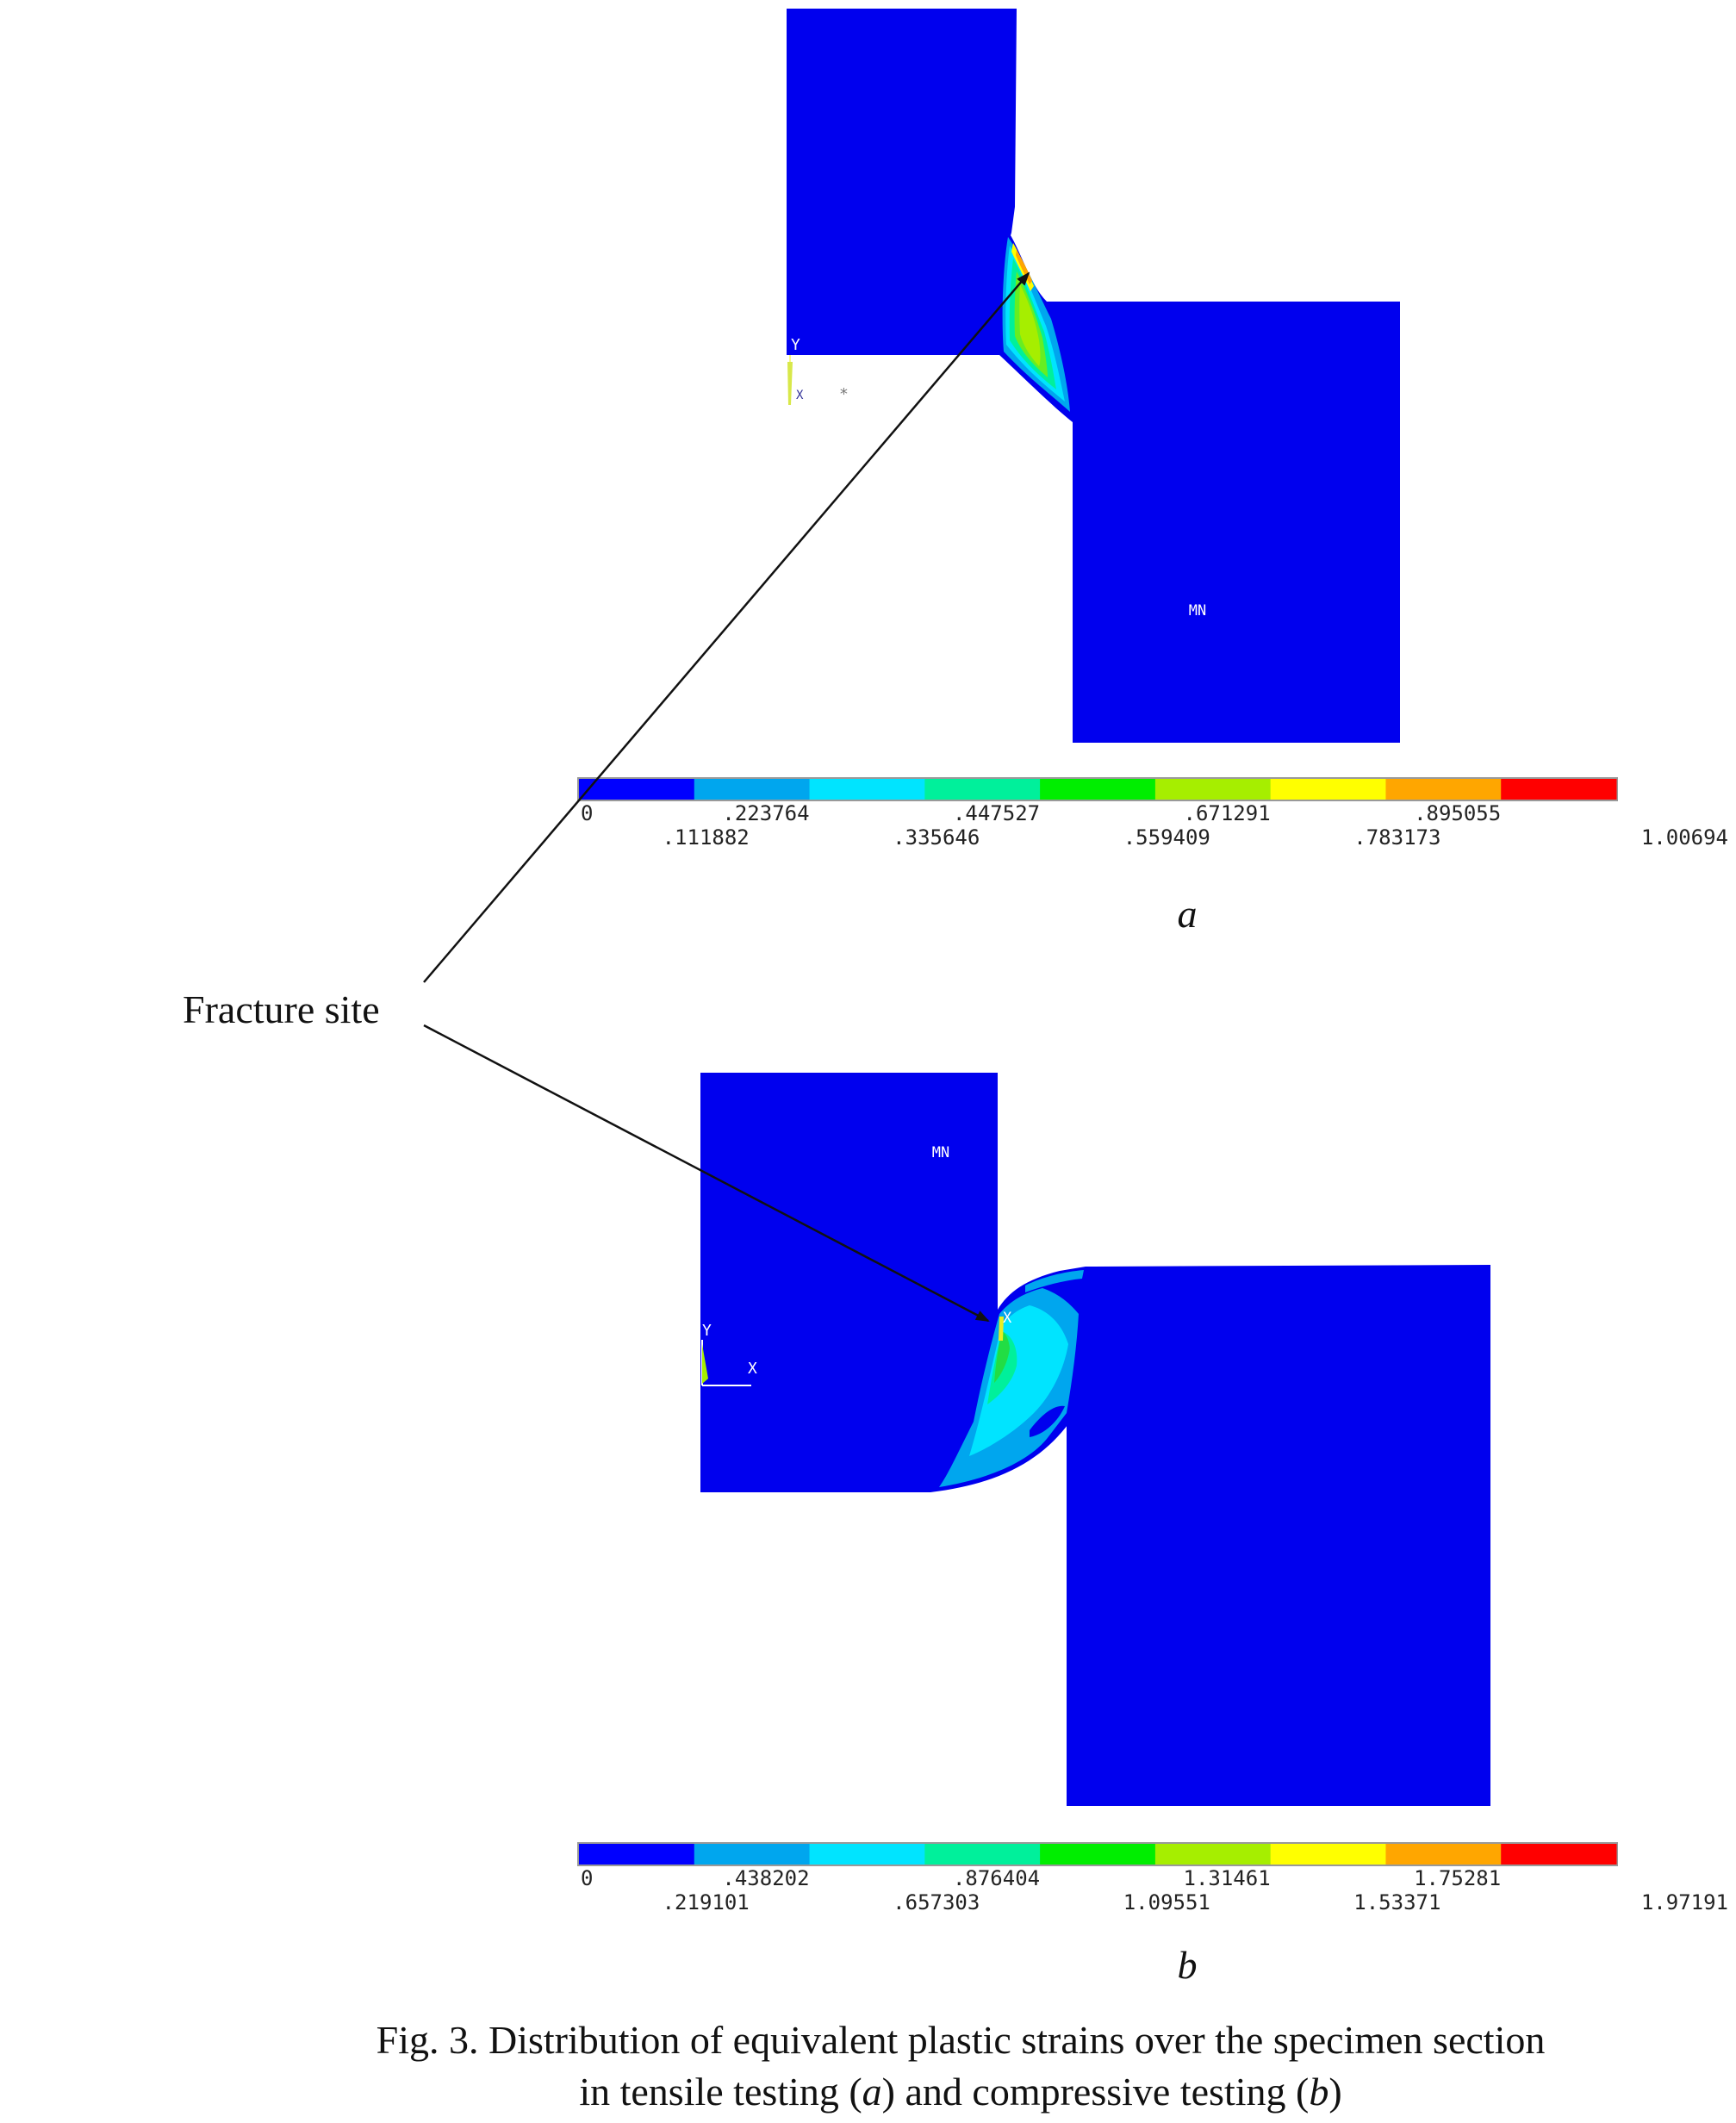  Describe the element at coordinates (844, 394) in the screenshot. I see `panel-a-triad-node: *` at that location.